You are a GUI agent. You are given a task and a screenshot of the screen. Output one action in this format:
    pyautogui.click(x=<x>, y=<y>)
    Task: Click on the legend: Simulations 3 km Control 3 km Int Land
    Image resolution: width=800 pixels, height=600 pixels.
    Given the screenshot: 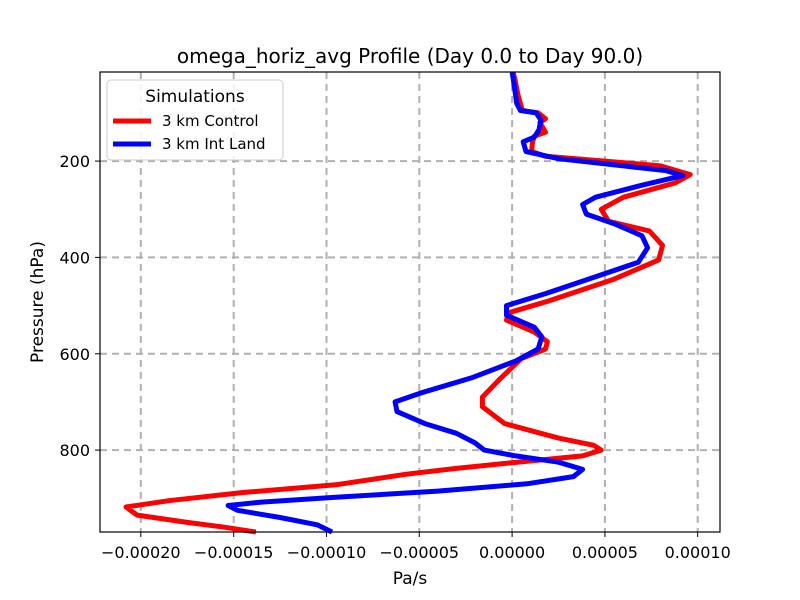 What is the action you would take?
    pyautogui.click(x=195, y=120)
    